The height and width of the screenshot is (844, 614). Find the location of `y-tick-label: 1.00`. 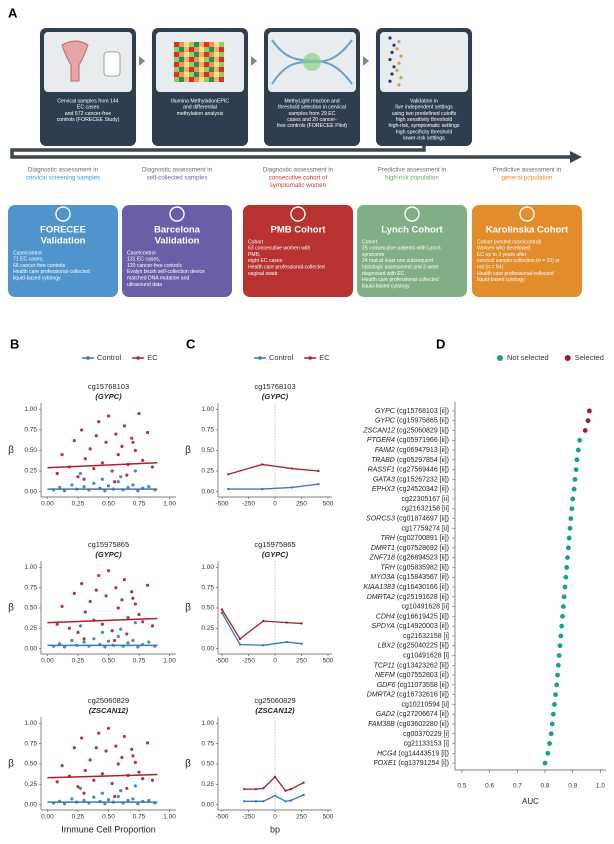

y-tick-label: 1.00 is located at coordinates (207, 723).